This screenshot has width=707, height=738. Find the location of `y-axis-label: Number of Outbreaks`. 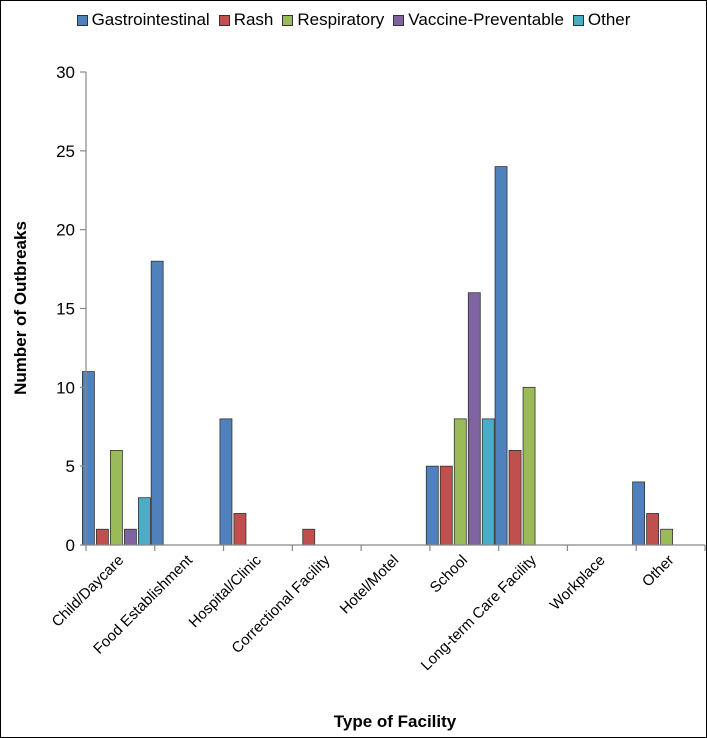

y-axis-label: Number of Outbreaks is located at coordinates (20, 308).